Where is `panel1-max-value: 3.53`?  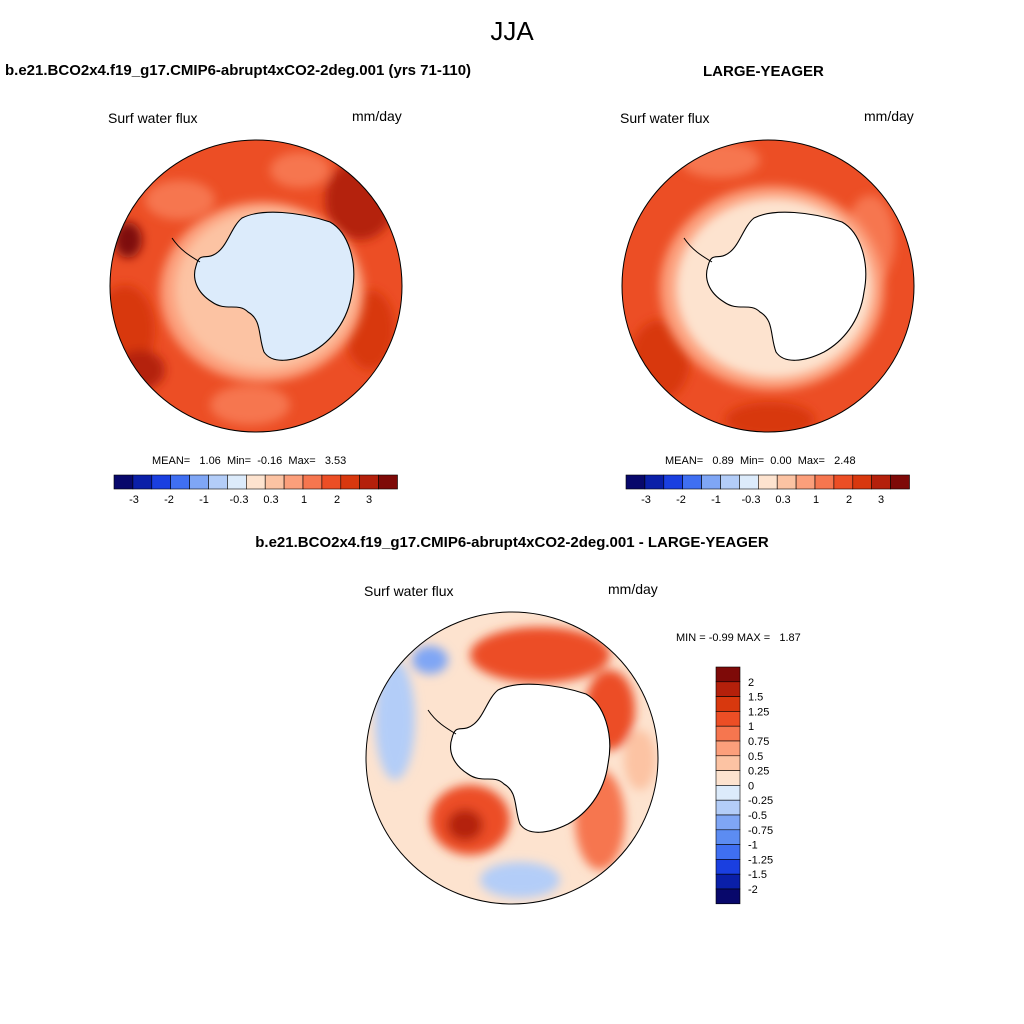 panel1-max-value: 3.53 is located at coordinates (335, 461).